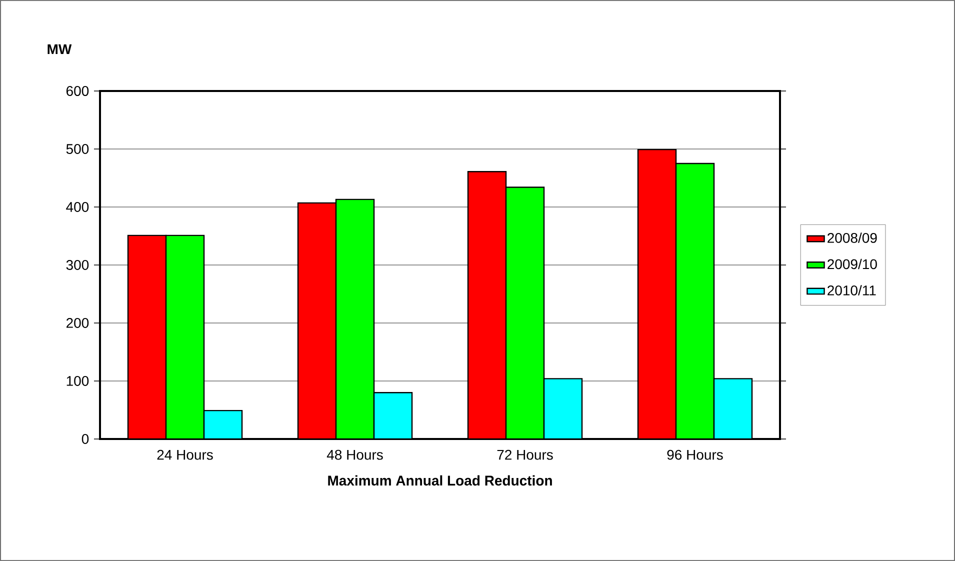 The width and height of the screenshot is (955, 561). I want to click on y-tick-label: 100, so click(77, 381).